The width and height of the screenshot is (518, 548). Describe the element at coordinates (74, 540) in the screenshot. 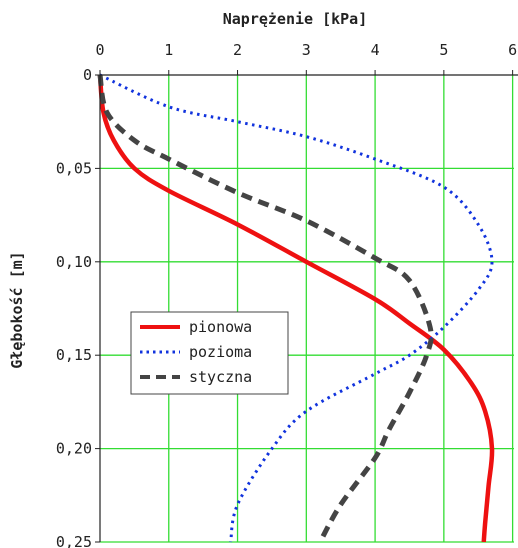

I see `y-tick-label: 0,25` at that location.